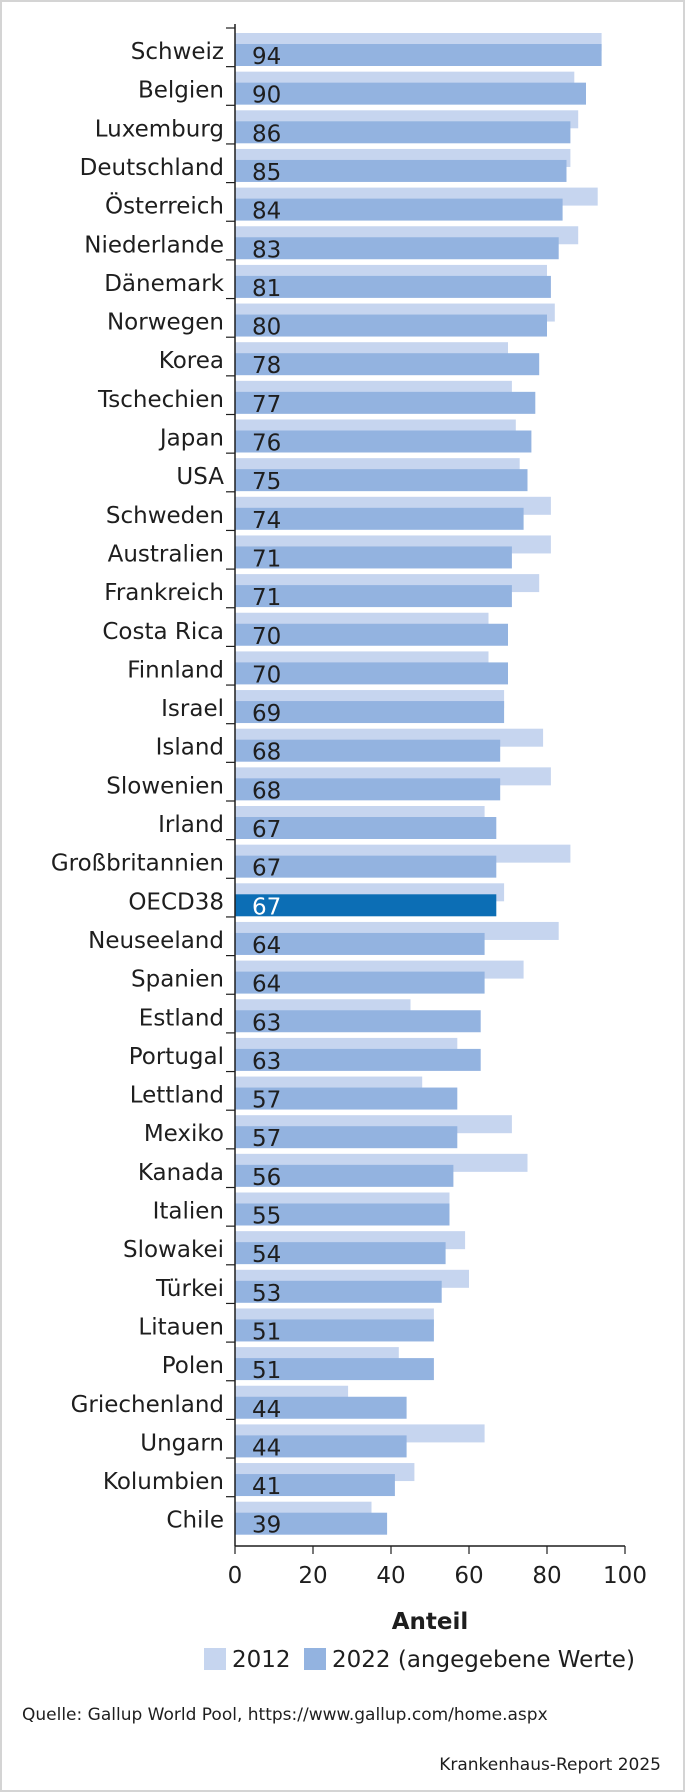  What do you see at coordinates (266, 328) in the screenshot?
I see `value-label: 80` at bounding box center [266, 328].